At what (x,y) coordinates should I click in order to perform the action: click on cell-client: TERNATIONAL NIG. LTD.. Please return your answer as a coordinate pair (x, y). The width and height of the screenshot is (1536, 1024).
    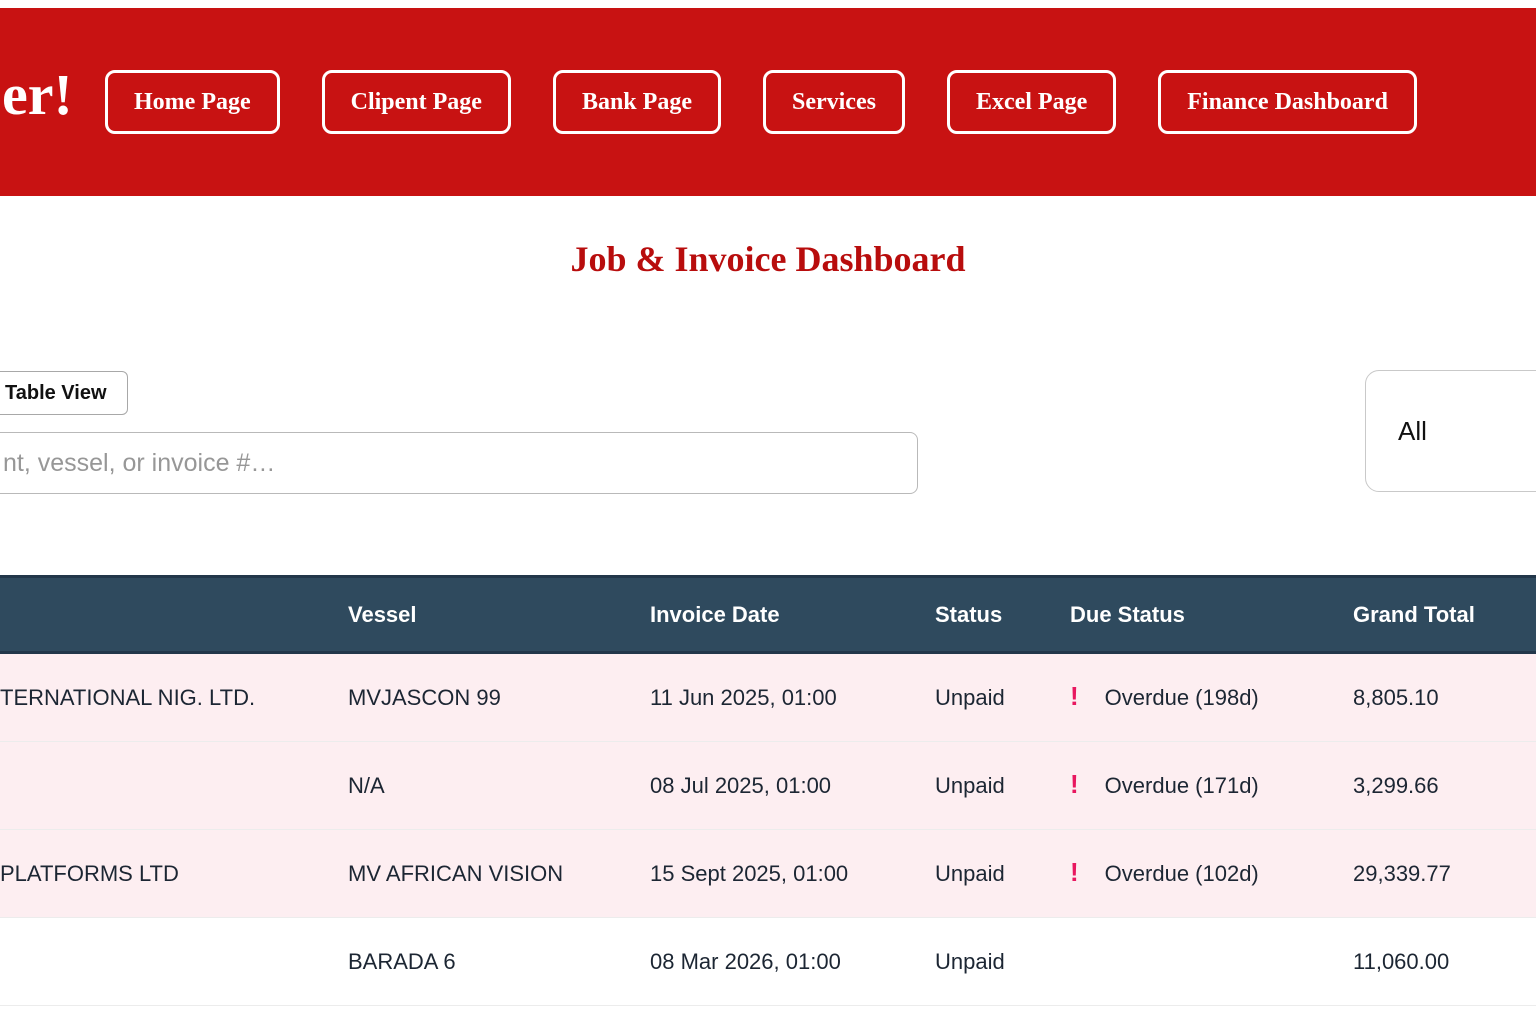
    Looking at the image, I should click on (128, 697).